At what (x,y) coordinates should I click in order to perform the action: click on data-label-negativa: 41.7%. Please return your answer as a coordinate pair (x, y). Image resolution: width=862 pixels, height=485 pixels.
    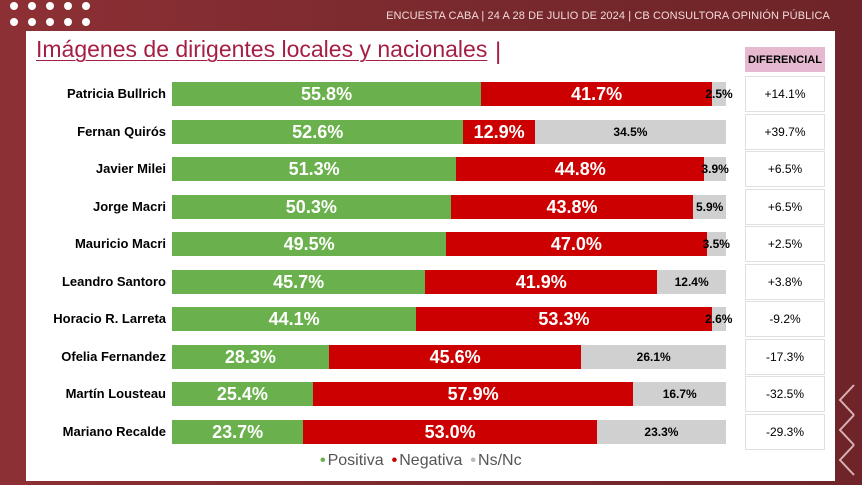
    Looking at the image, I should click on (597, 94).